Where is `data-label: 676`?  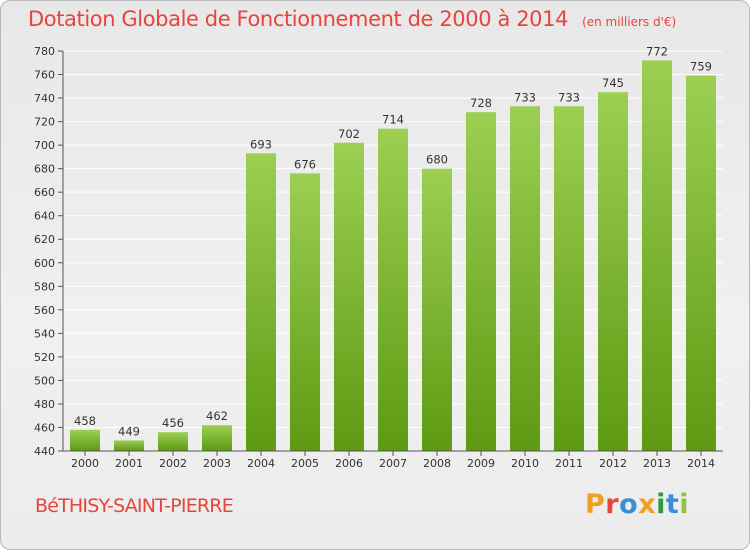
data-label: 676 is located at coordinates (305, 164).